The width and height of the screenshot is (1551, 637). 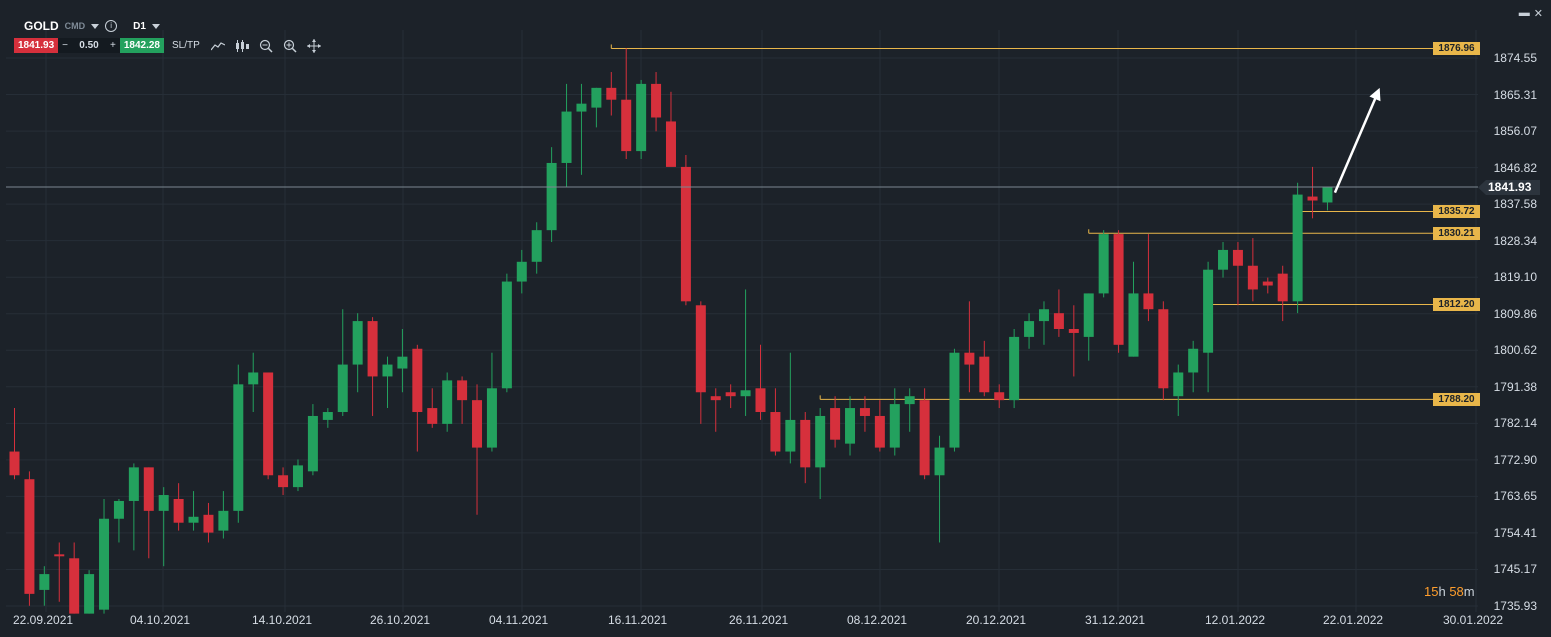 What do you see at coordinates (1515, 496) in the screenshot?
I see `price-tick: 1763.65` at bounding box center [1515, 496].